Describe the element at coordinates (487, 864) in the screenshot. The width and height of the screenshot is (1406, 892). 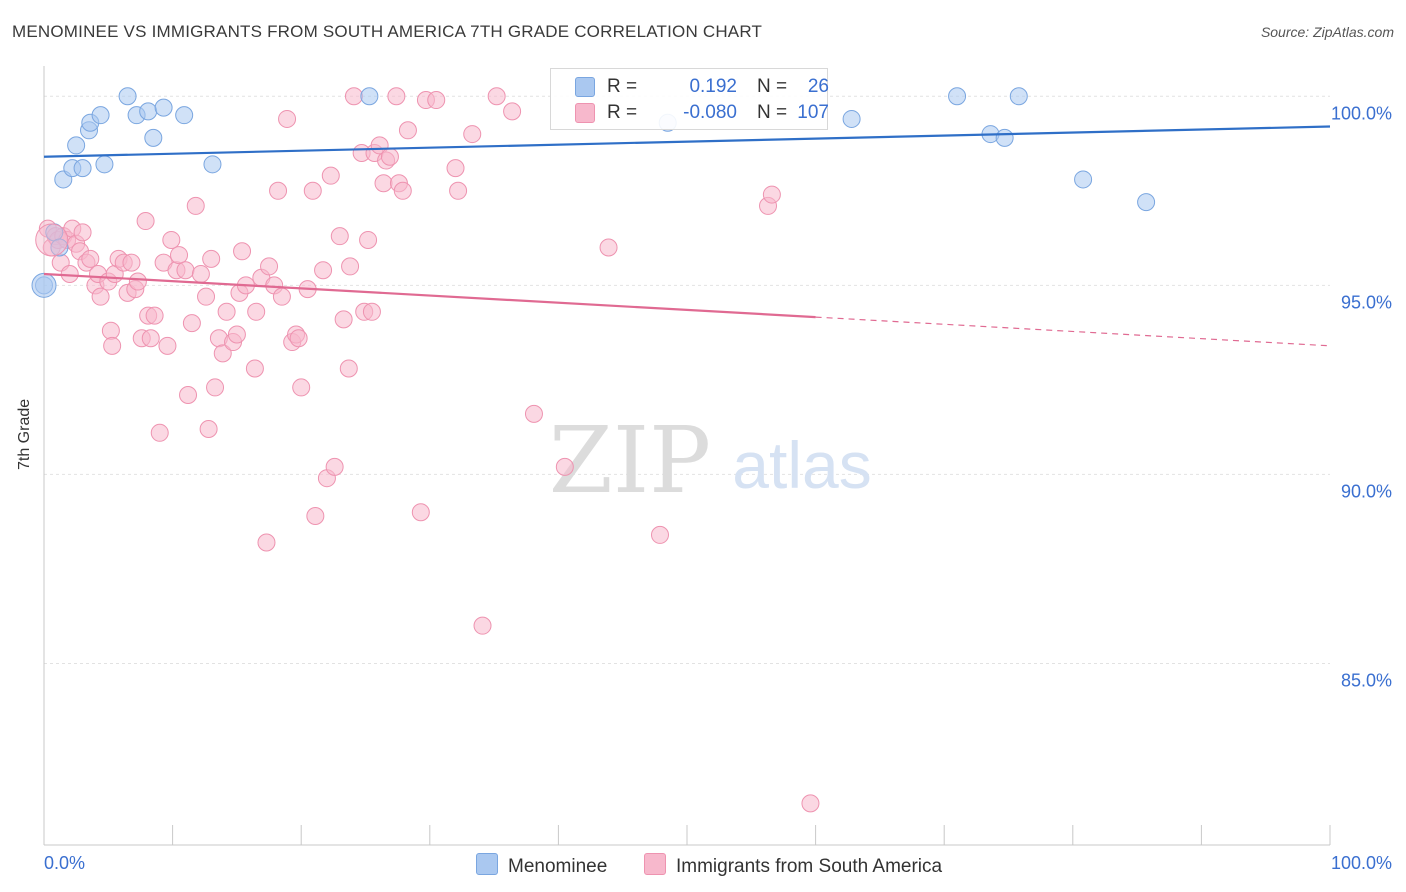
I see `bottom-legend-swatch-menominee` at that location.